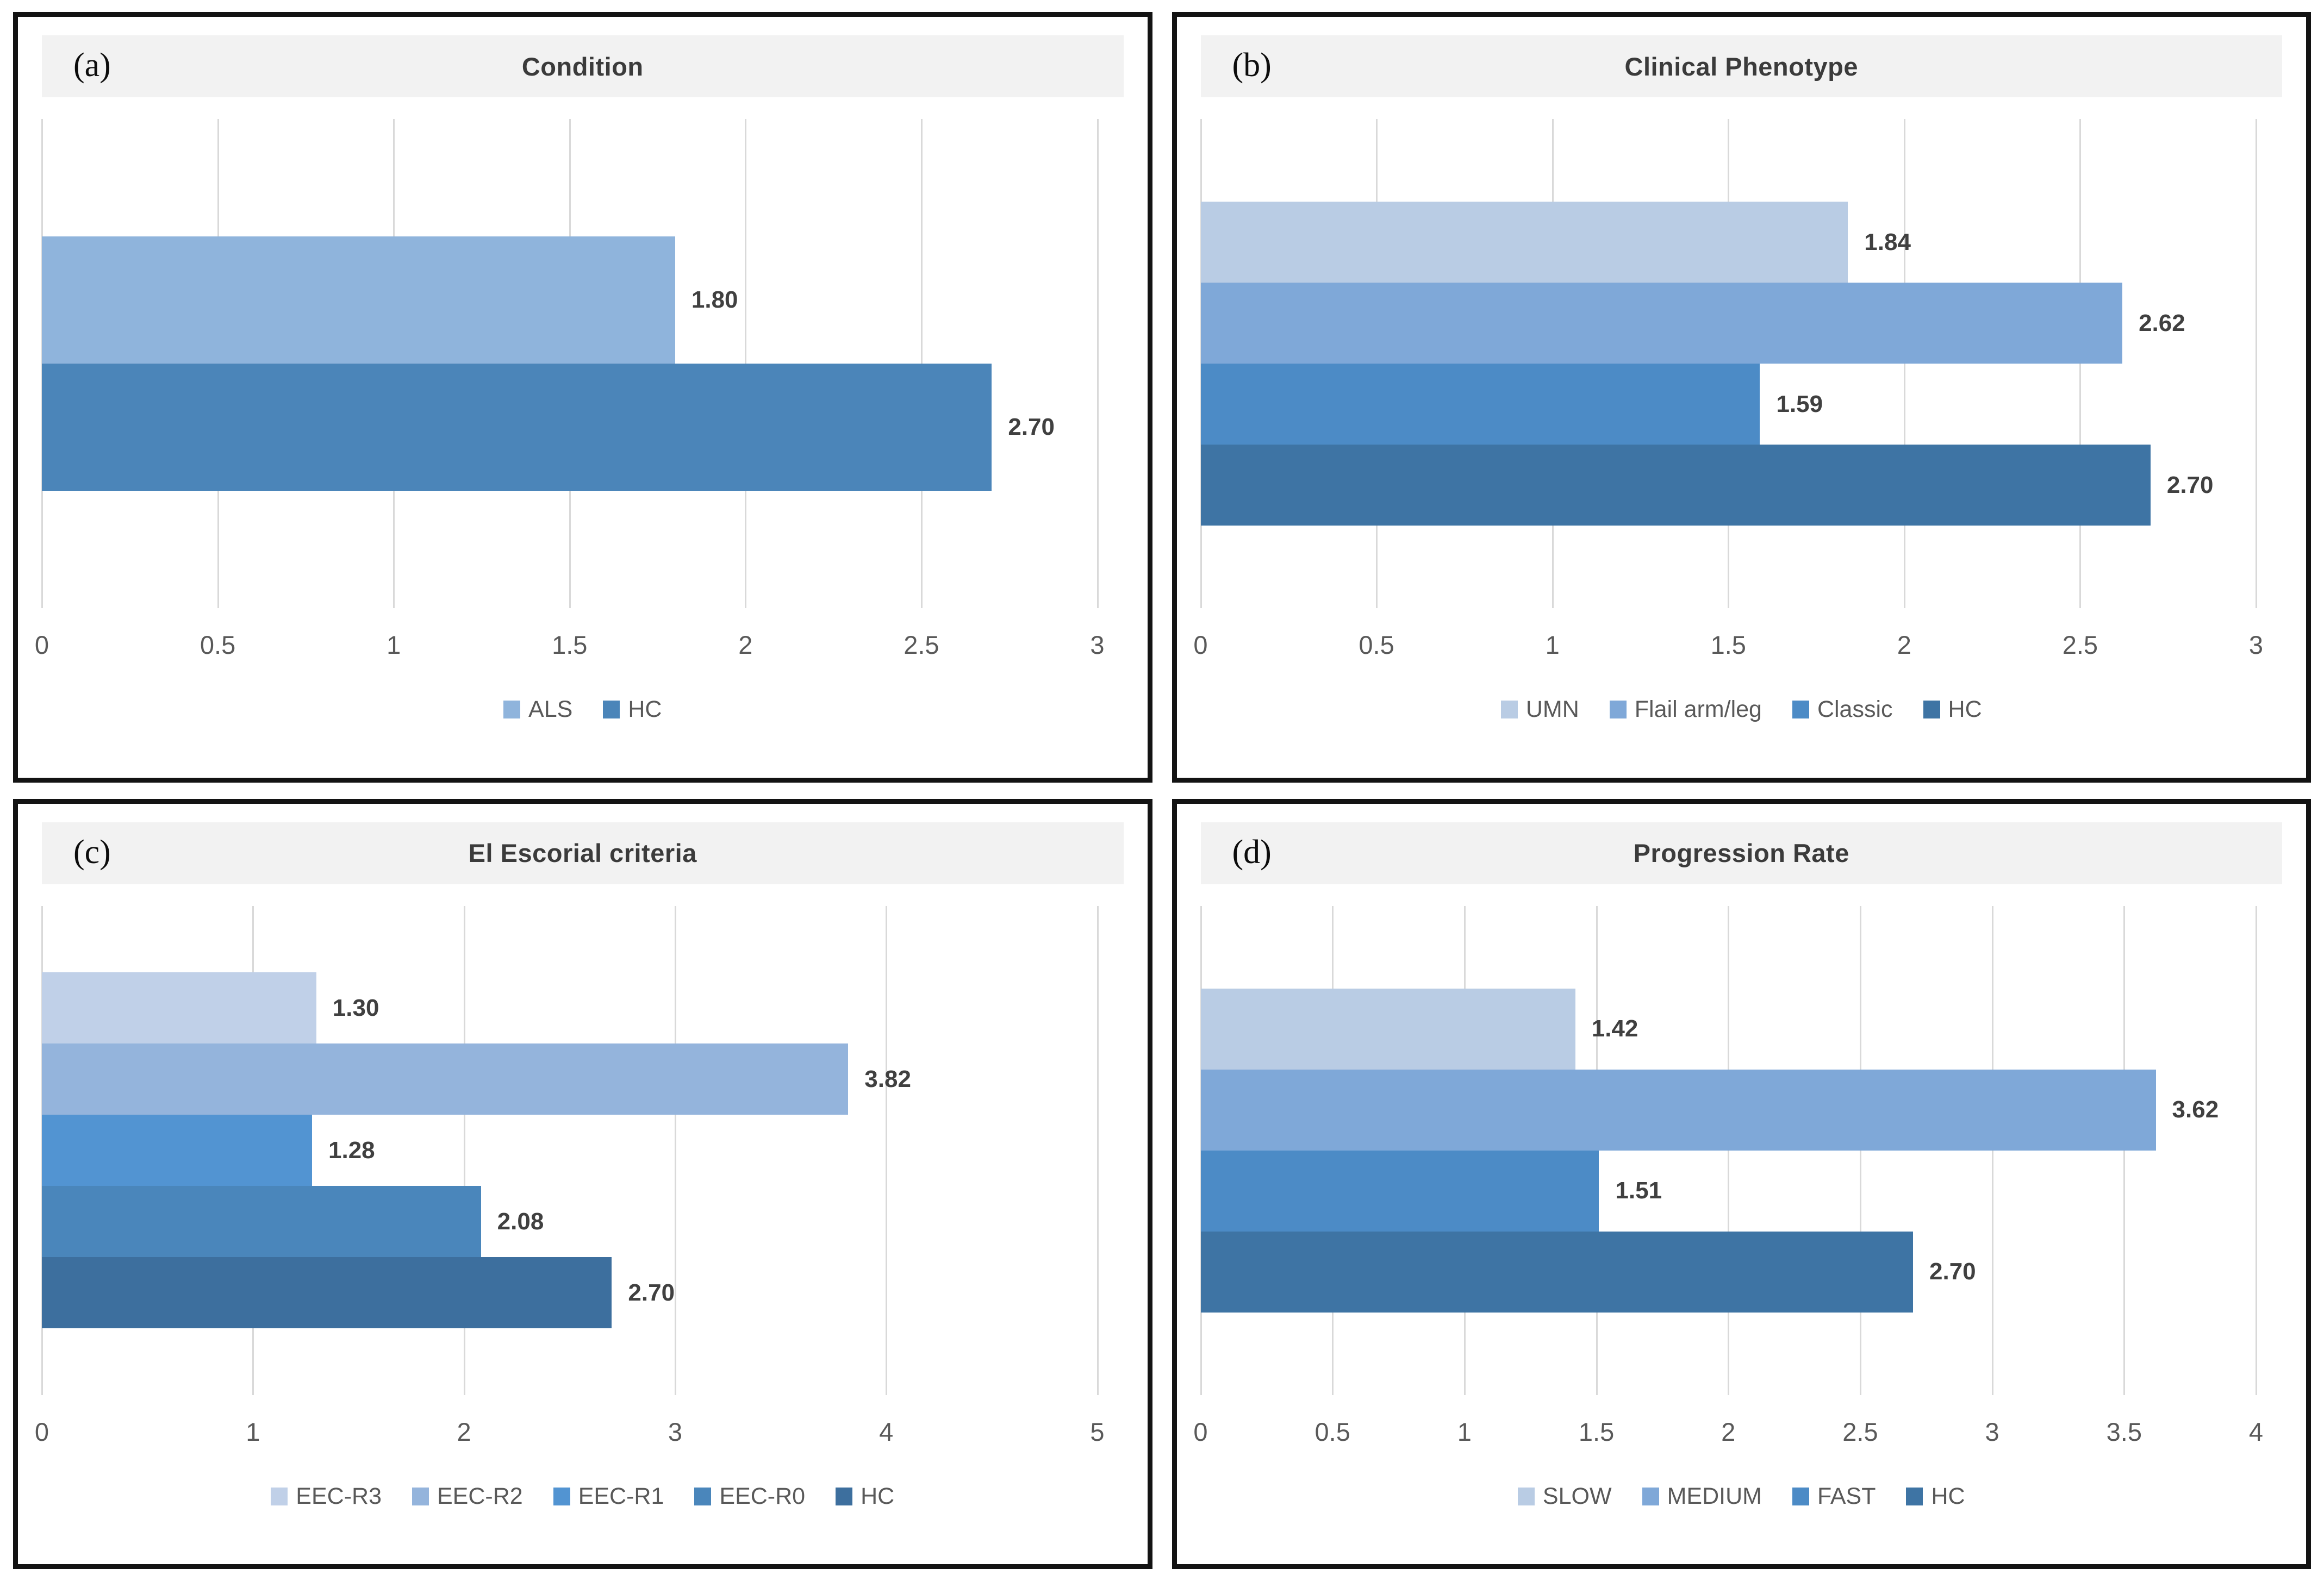 The width and height of the screenshot is (2324, 1581). Describe the element at coordinates (1480, 405) in the screenshot. I see `bar-classic` at that location.